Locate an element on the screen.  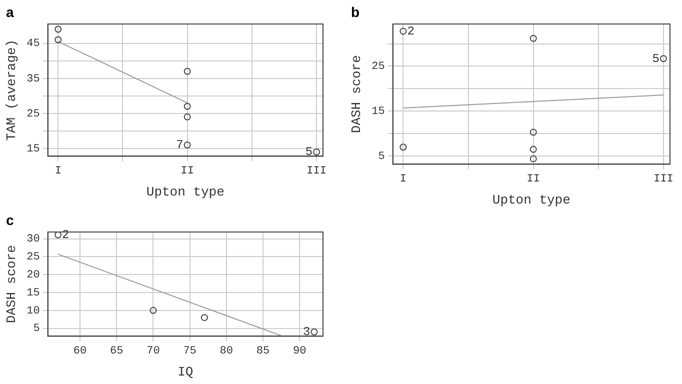
y-axis-title: TAM (average) is located at coordinates (12, 90).